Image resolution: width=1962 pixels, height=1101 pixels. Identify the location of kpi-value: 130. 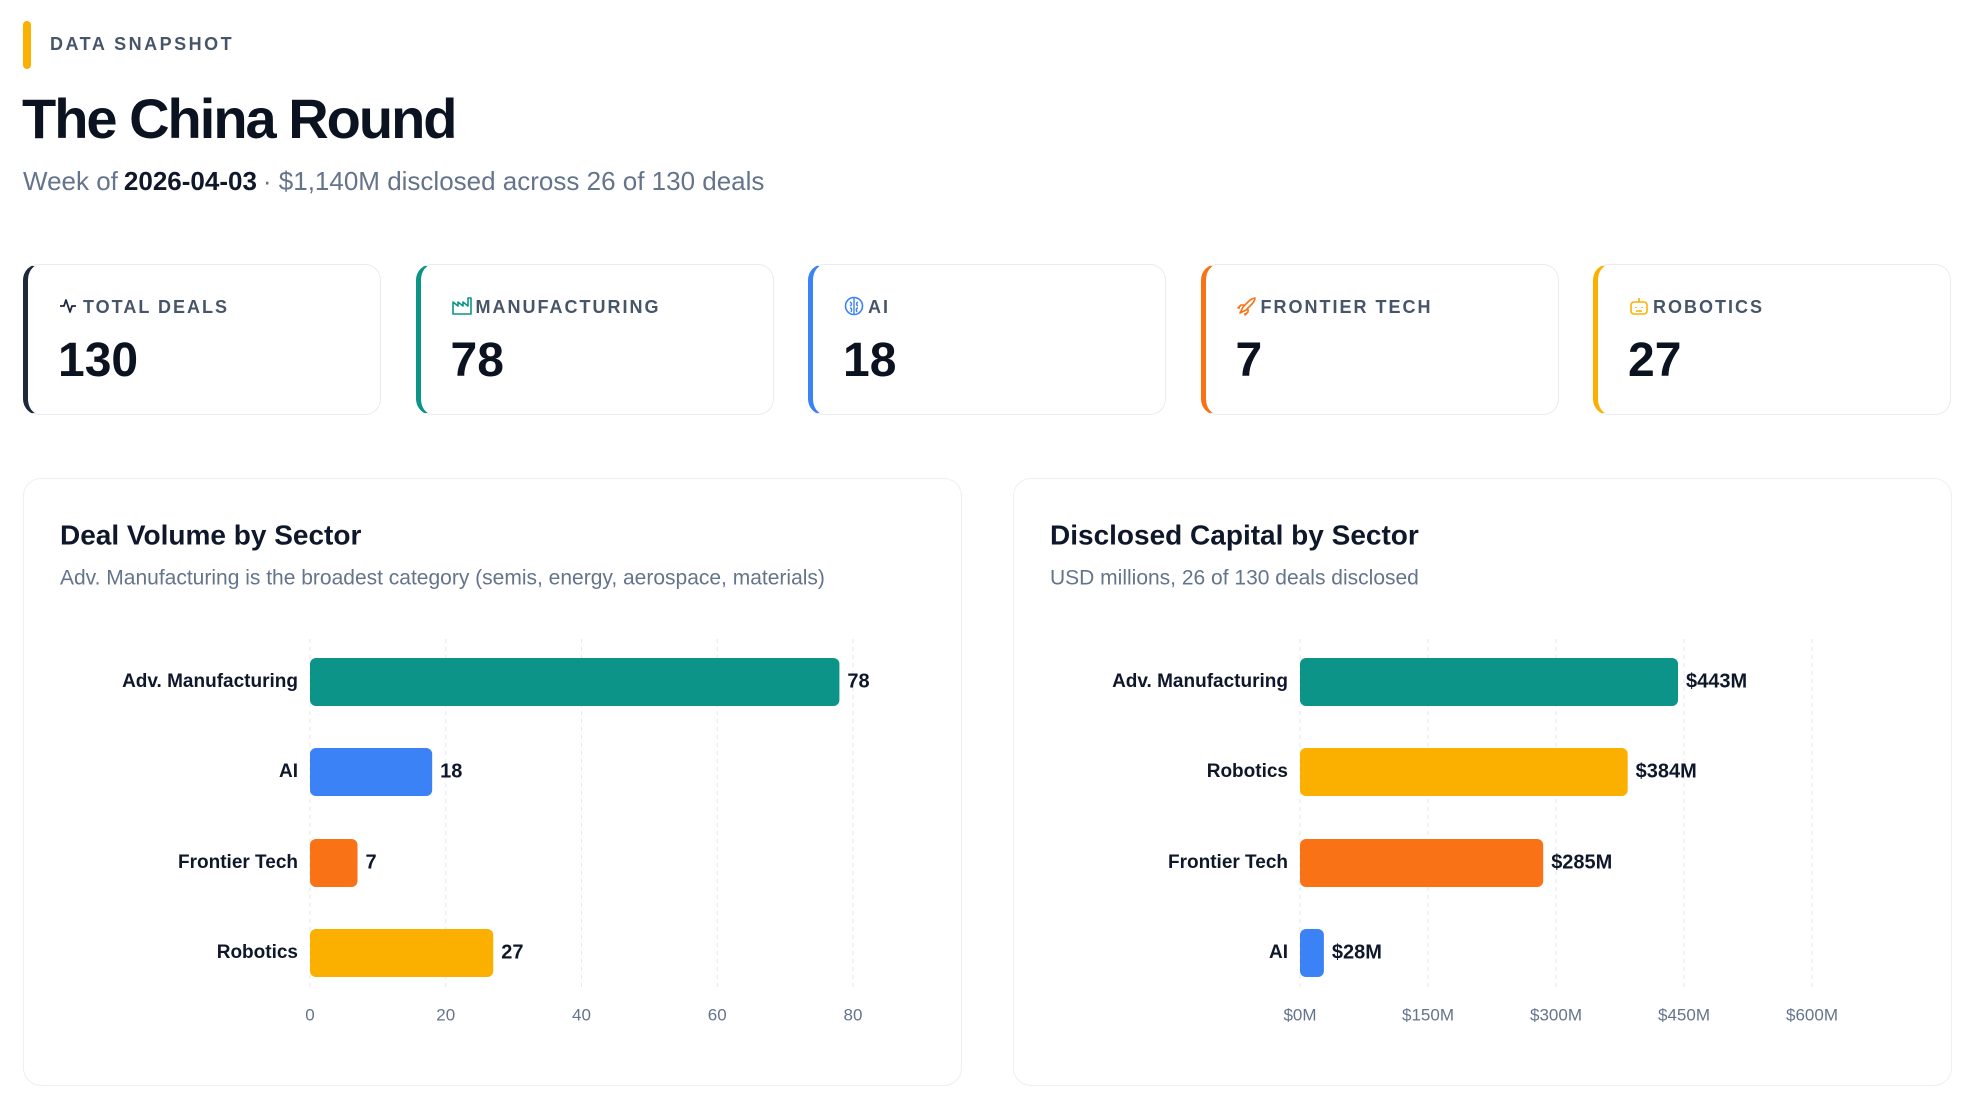
(98, 360).